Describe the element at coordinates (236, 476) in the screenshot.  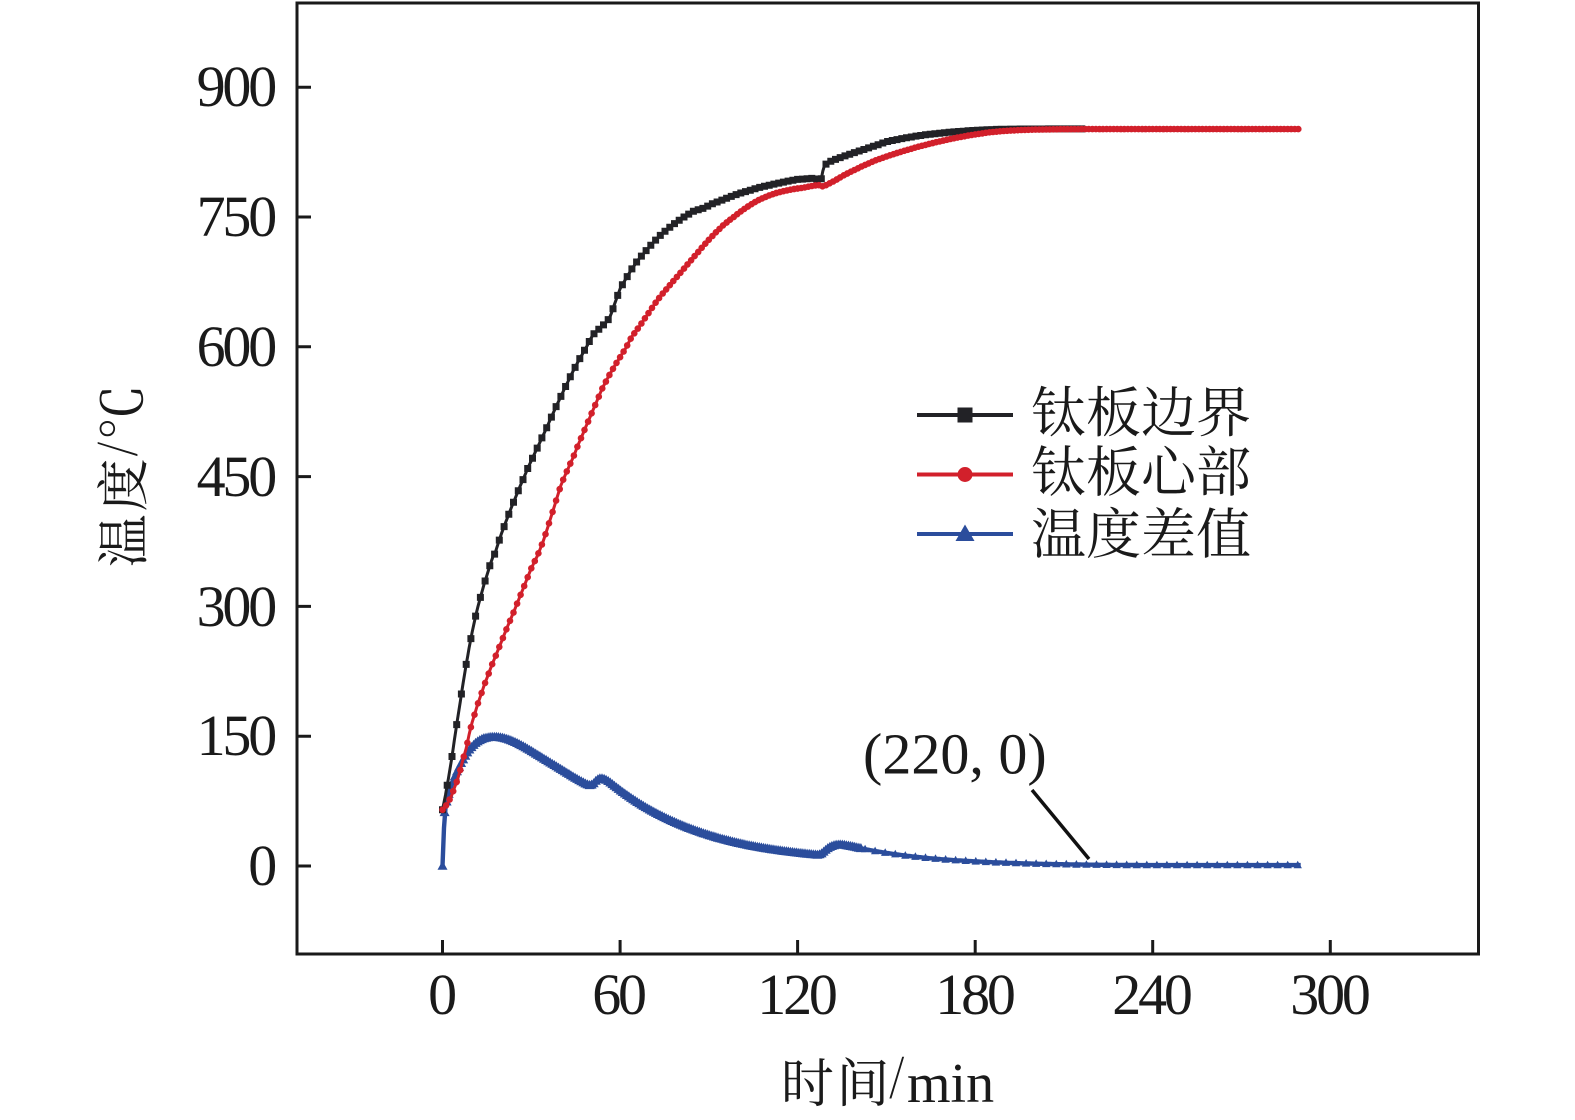
I see `svg-text: 450` at that location.